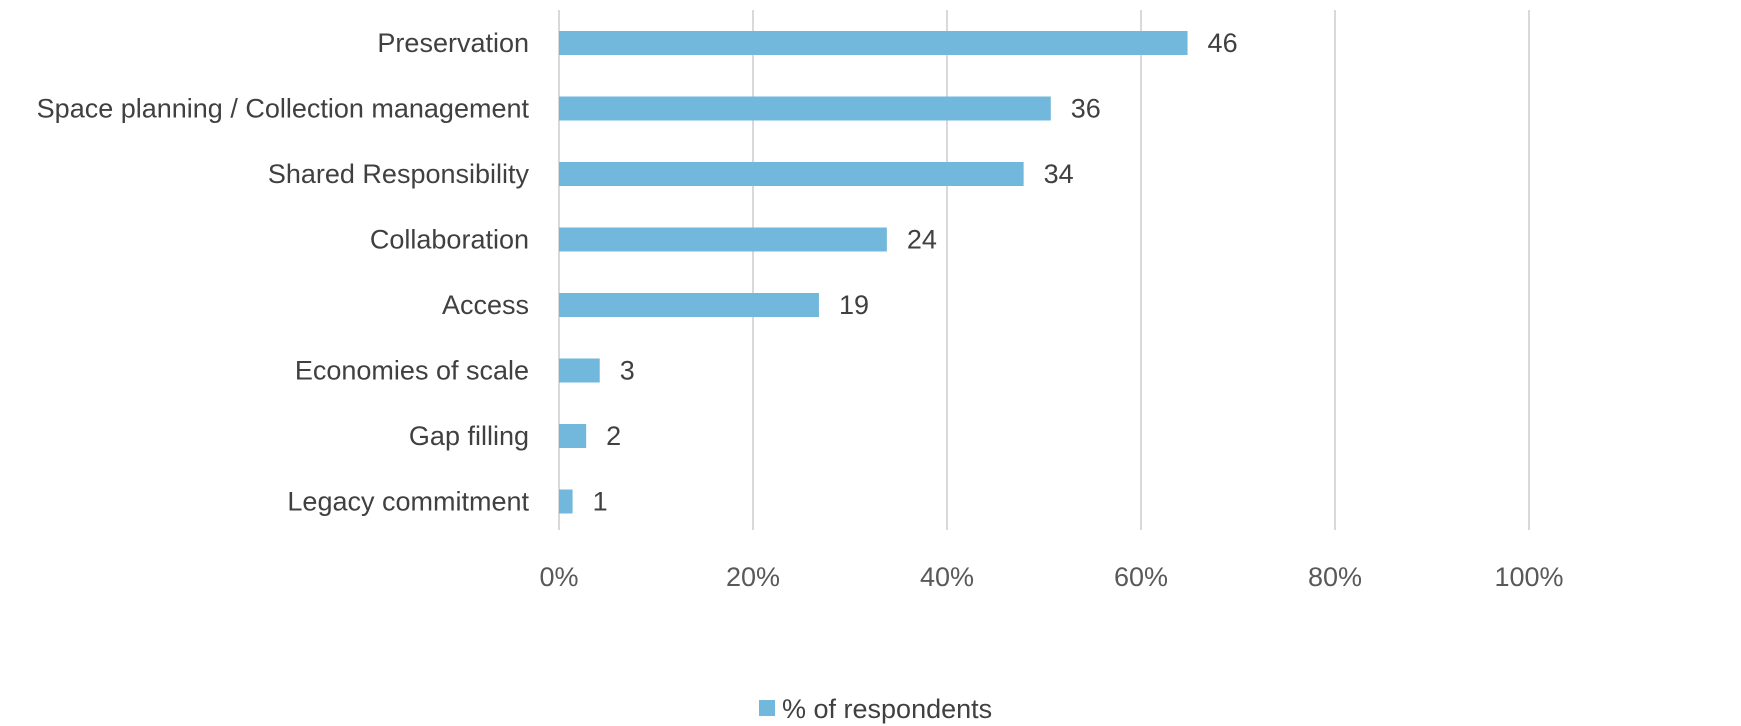  I want to click on data-label: 19, so click(854, 305).